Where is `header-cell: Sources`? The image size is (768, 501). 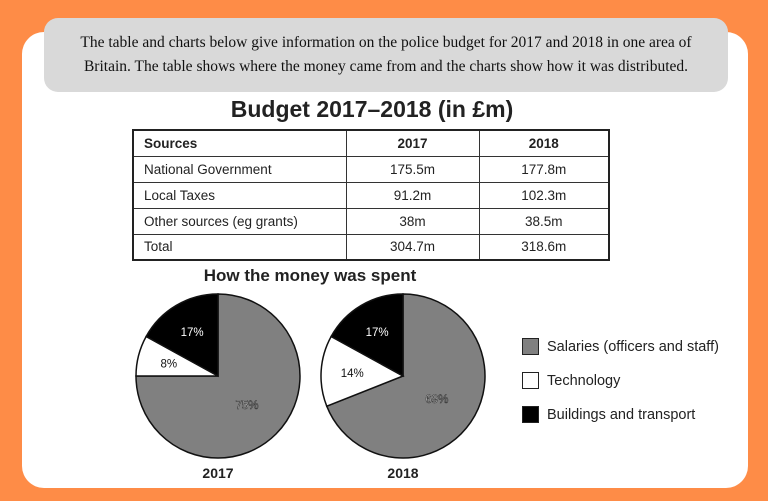
header-cell: Sources is located at coordinates (239, 143).